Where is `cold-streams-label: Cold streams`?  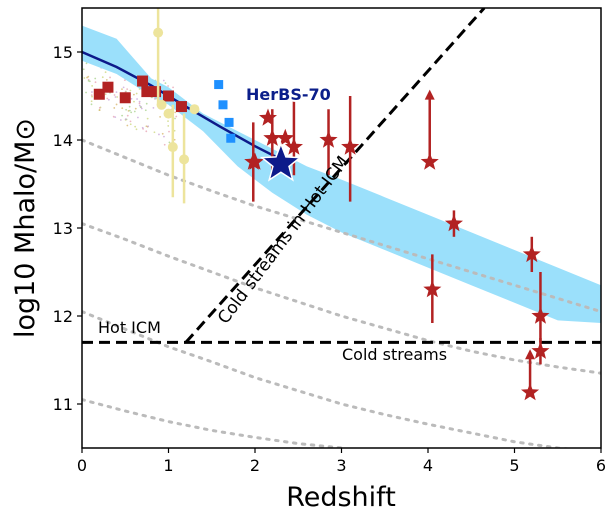
cold-streams-label: Cold streams is located at coordinates (394, 354).